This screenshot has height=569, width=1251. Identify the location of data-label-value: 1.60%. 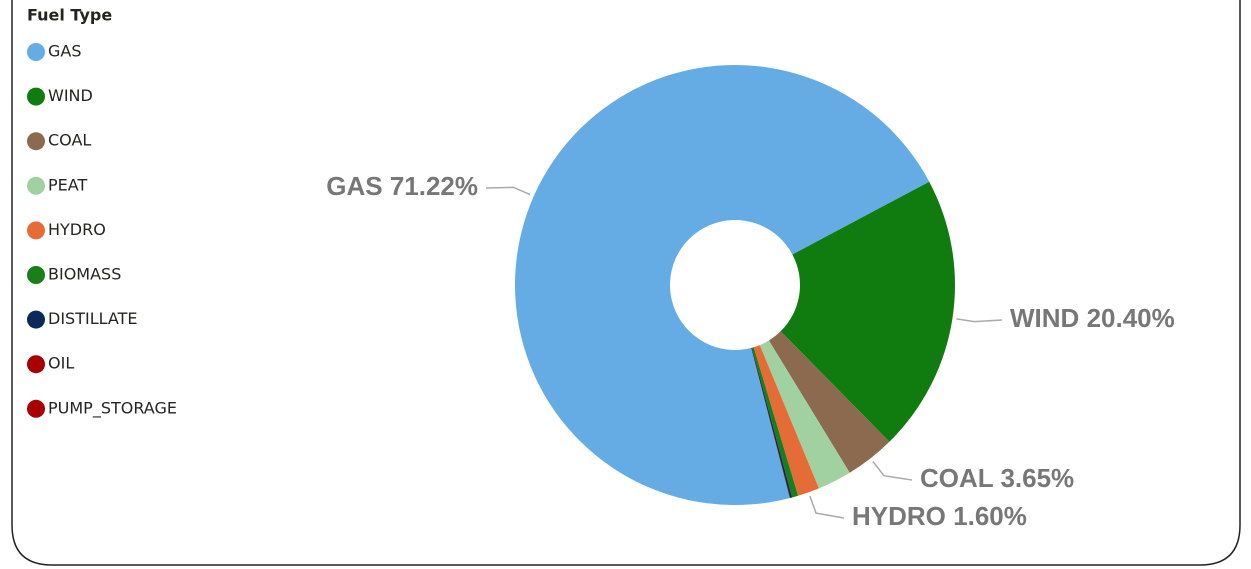
(990, 516).